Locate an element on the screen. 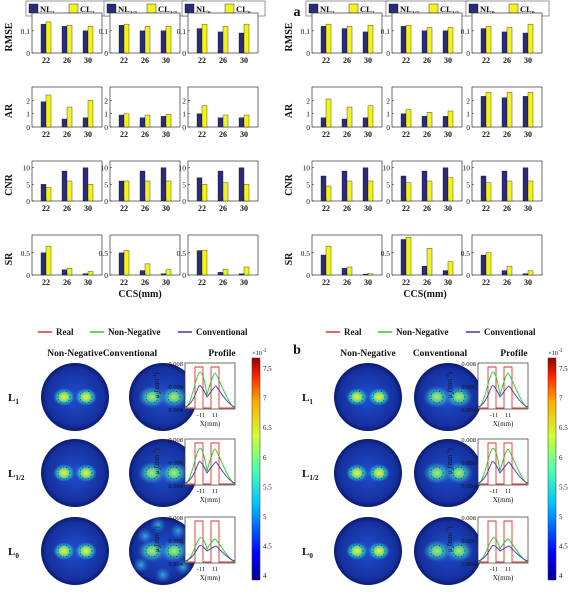 The image size is (572, 596). legend-swatch-nl is located at coordinates (111, 8).